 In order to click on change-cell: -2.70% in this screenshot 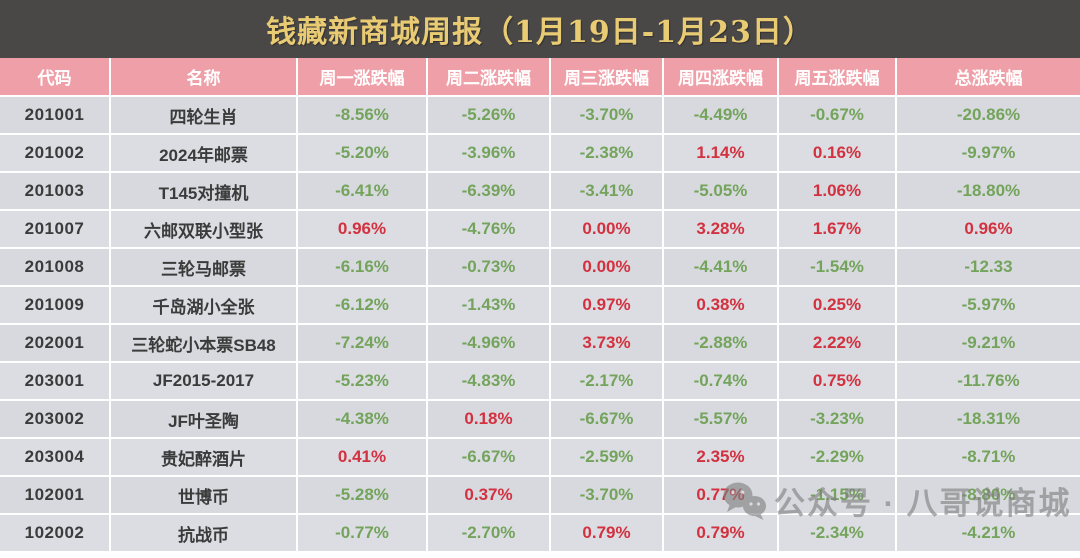, I will do `click(488, 533)`.